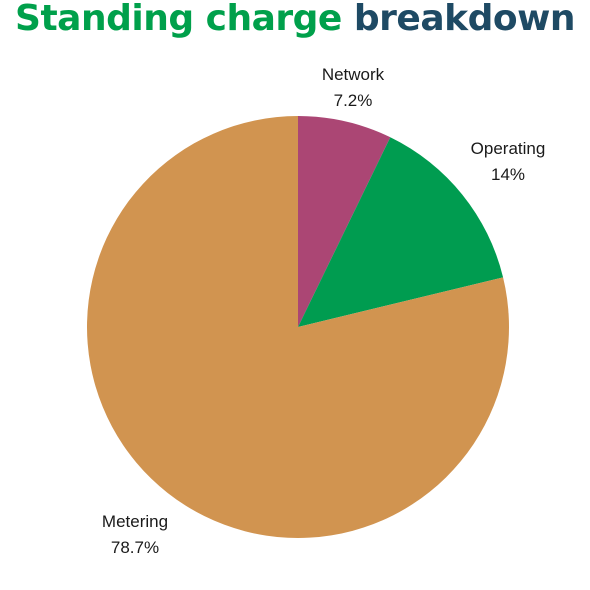 The width and height of the screenshot is (590, 590). I want to click on slice-label-operating: Operating, so click(508, 148).